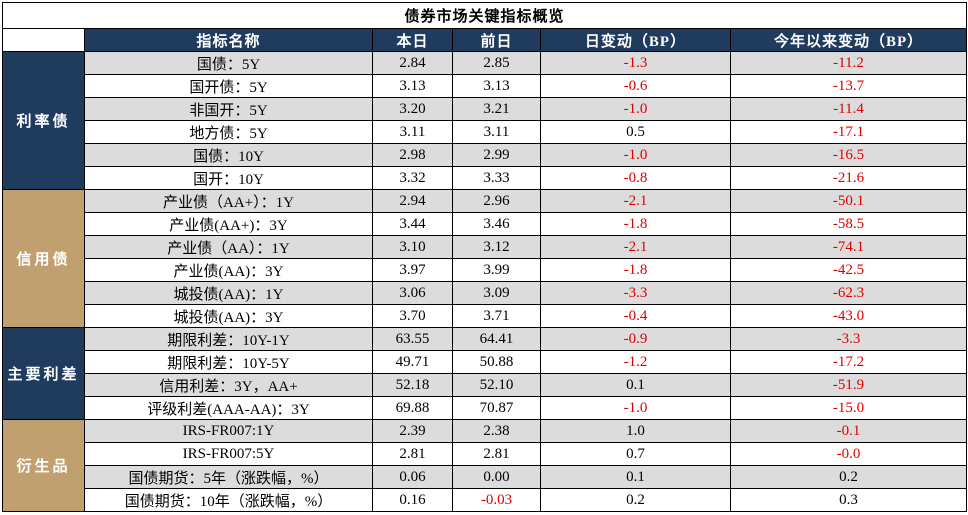 The image size is (968, 515). I want to click on table-row: 信用利差：3Y，AA+ 52.18 52.10 0.1 -51.9, so click(485, 385).